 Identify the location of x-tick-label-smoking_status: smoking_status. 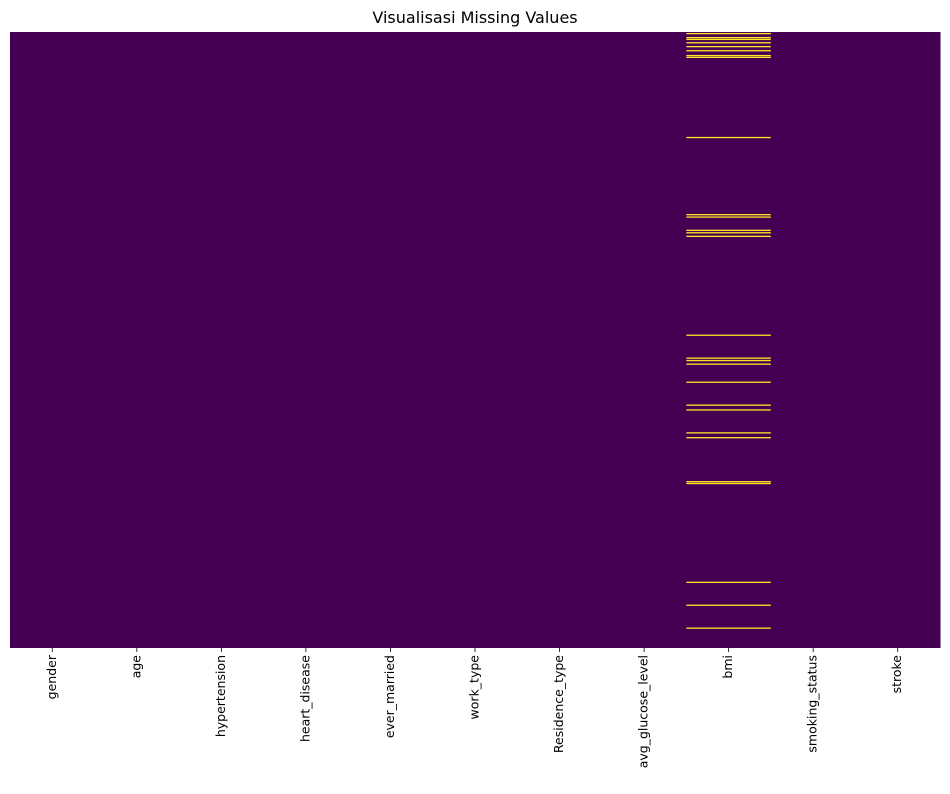
(812, 704).